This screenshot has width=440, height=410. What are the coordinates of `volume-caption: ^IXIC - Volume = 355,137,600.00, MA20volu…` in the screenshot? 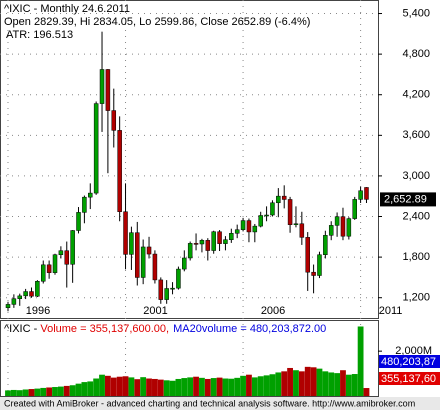 It's located at (165, 329).